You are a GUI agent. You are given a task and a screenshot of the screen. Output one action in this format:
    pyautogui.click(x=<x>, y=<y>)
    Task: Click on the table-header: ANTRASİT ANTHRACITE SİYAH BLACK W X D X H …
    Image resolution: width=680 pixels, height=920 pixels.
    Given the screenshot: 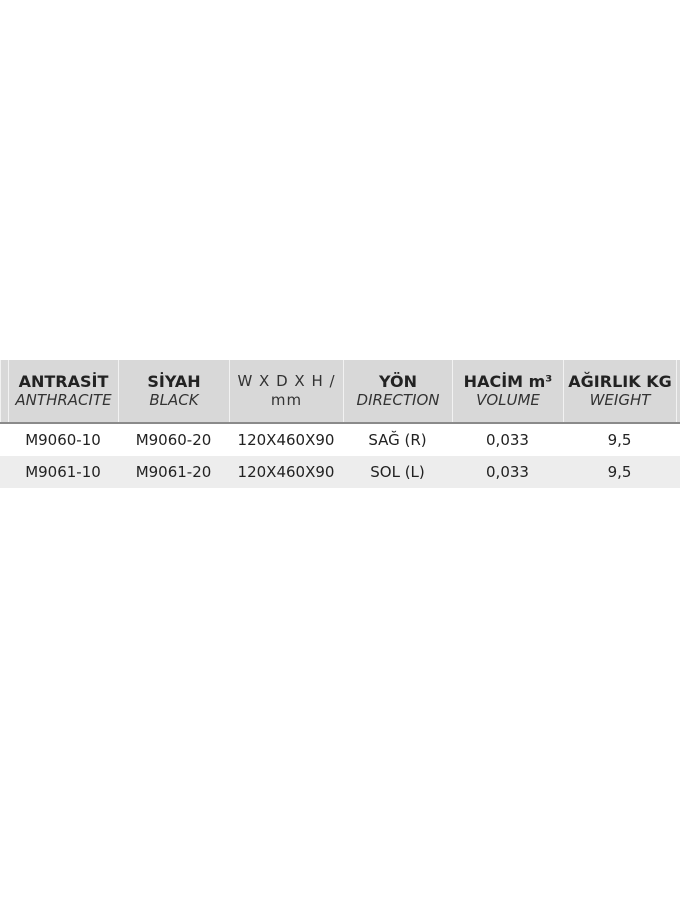 What is the action you would take?
    pyautogui.click(x=340, y=392)
    